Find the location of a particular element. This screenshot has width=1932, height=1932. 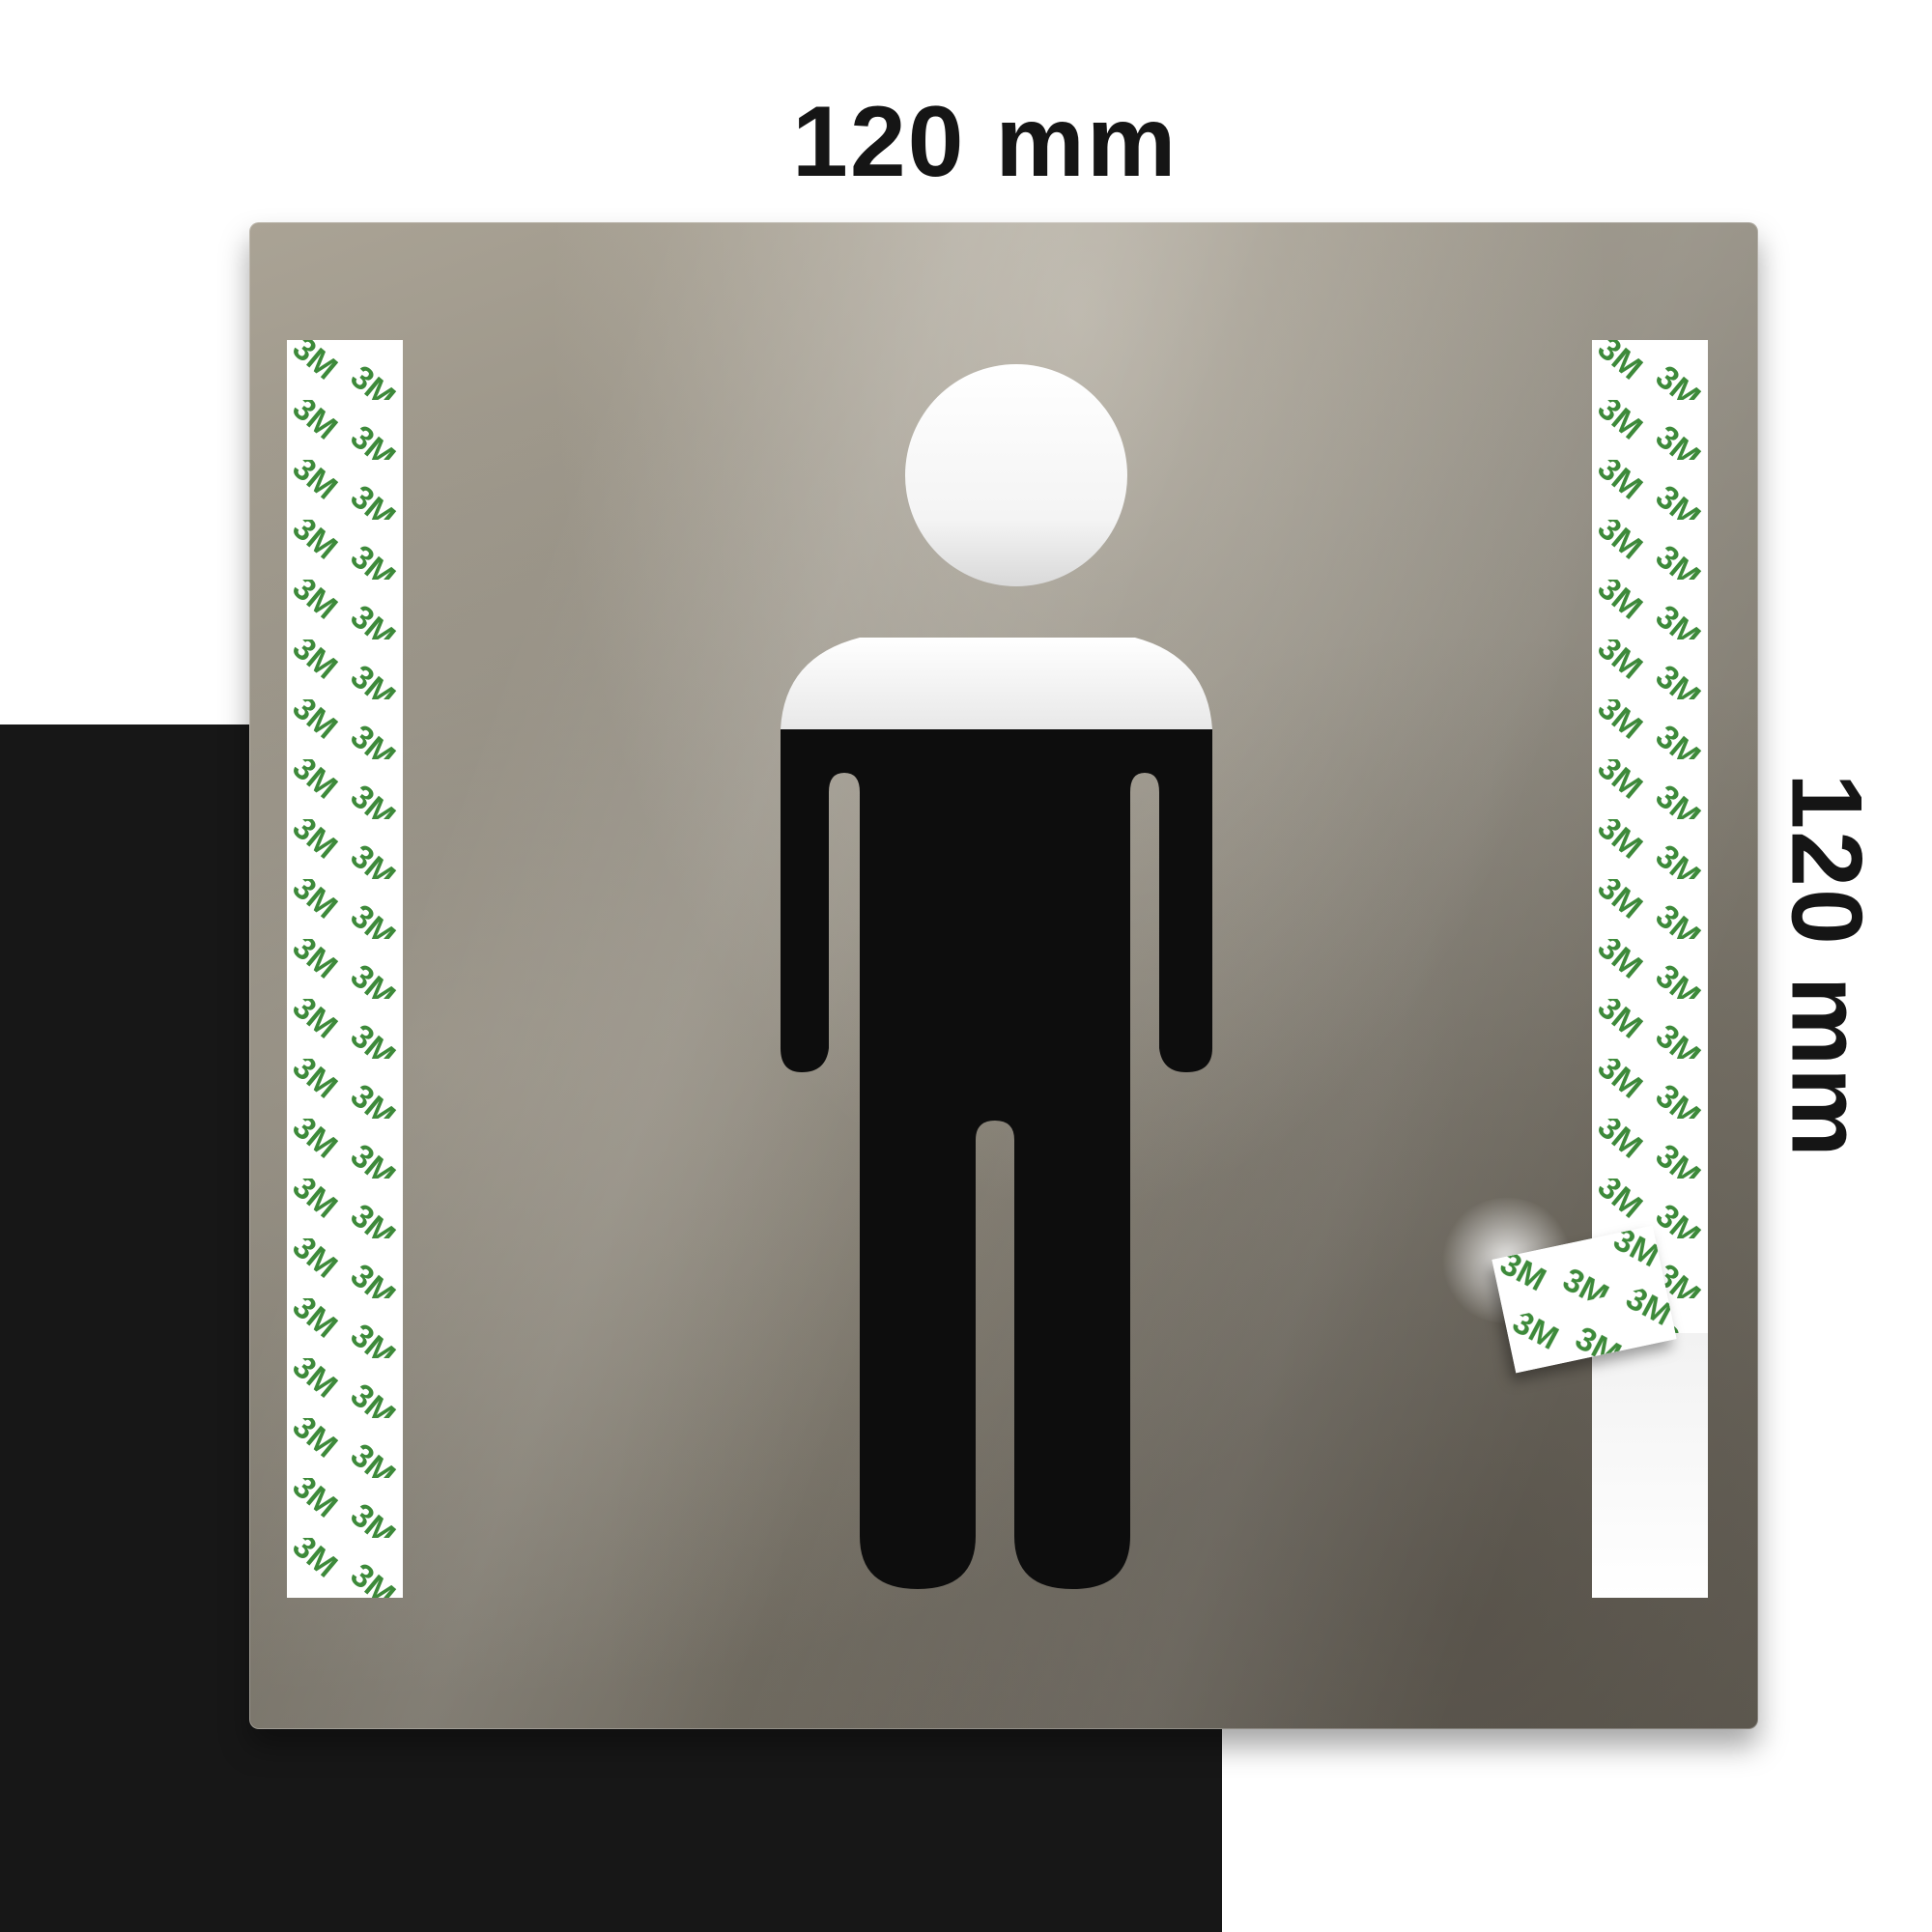

width-dimension-label: 120 mm is located at coordinates (985, 142).